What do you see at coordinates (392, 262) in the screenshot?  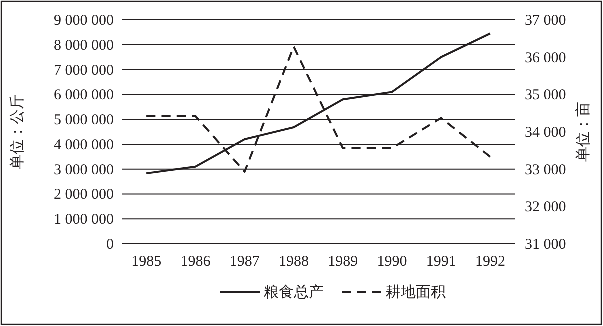 I see `x-tick-label: 1990` at bounding box center [392, 262].